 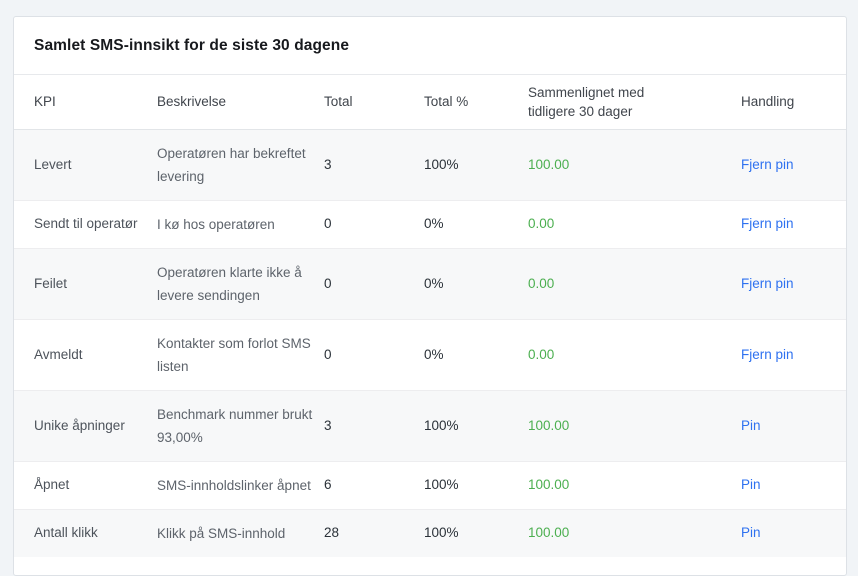 What do you see at coordinates (51, 283) in the screenshot?
I see `kpi-label: Feilet` at bounding box center [51, 283].